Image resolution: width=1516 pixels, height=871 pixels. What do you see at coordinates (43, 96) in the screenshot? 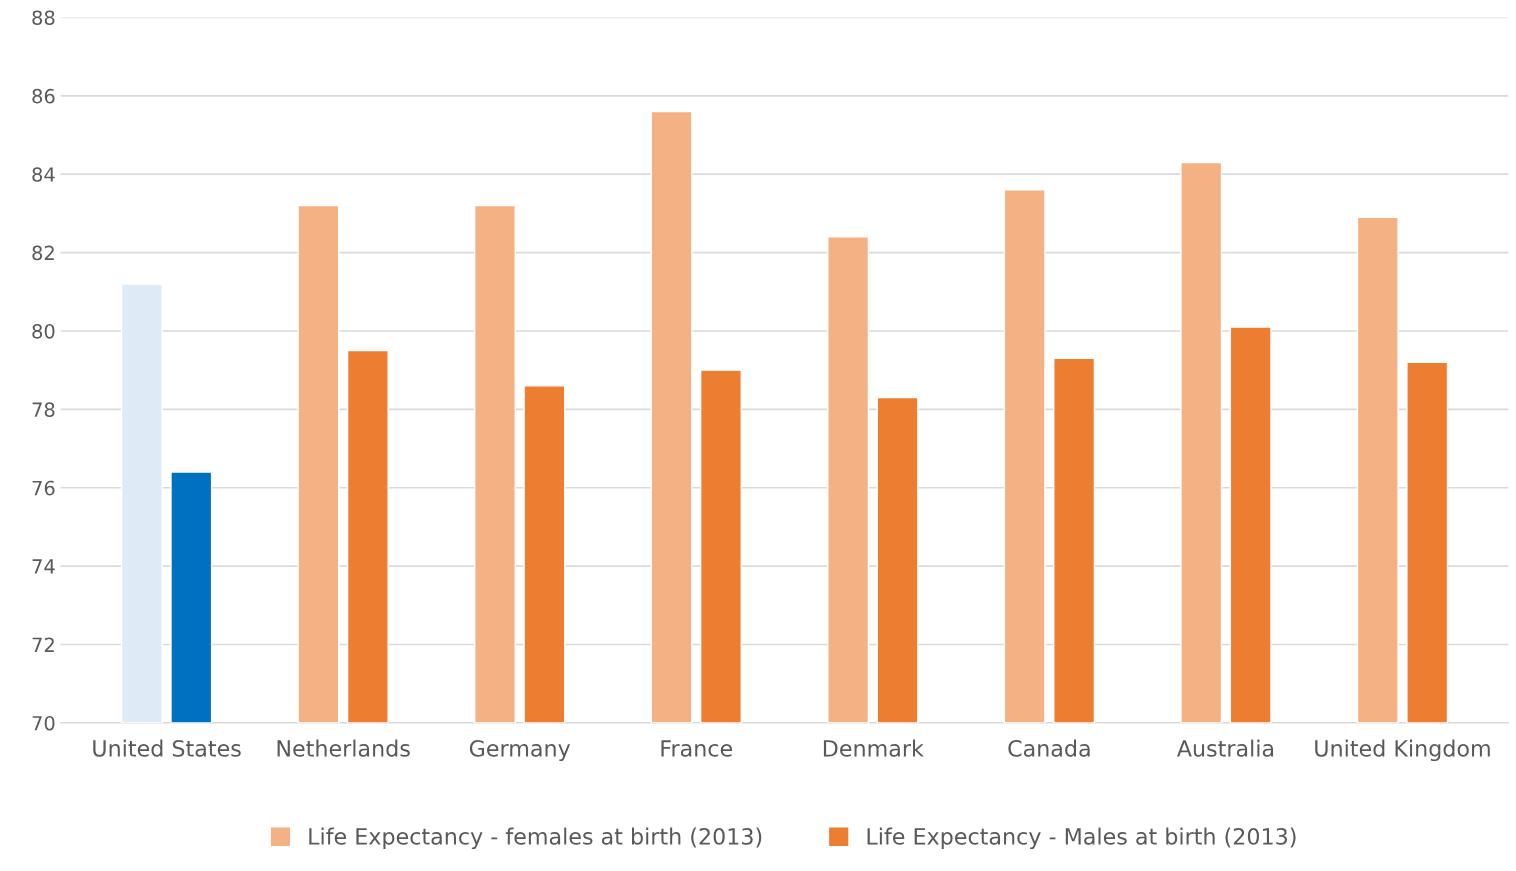
I see `y-tick-label: 86` at bounding box center [43, 96].